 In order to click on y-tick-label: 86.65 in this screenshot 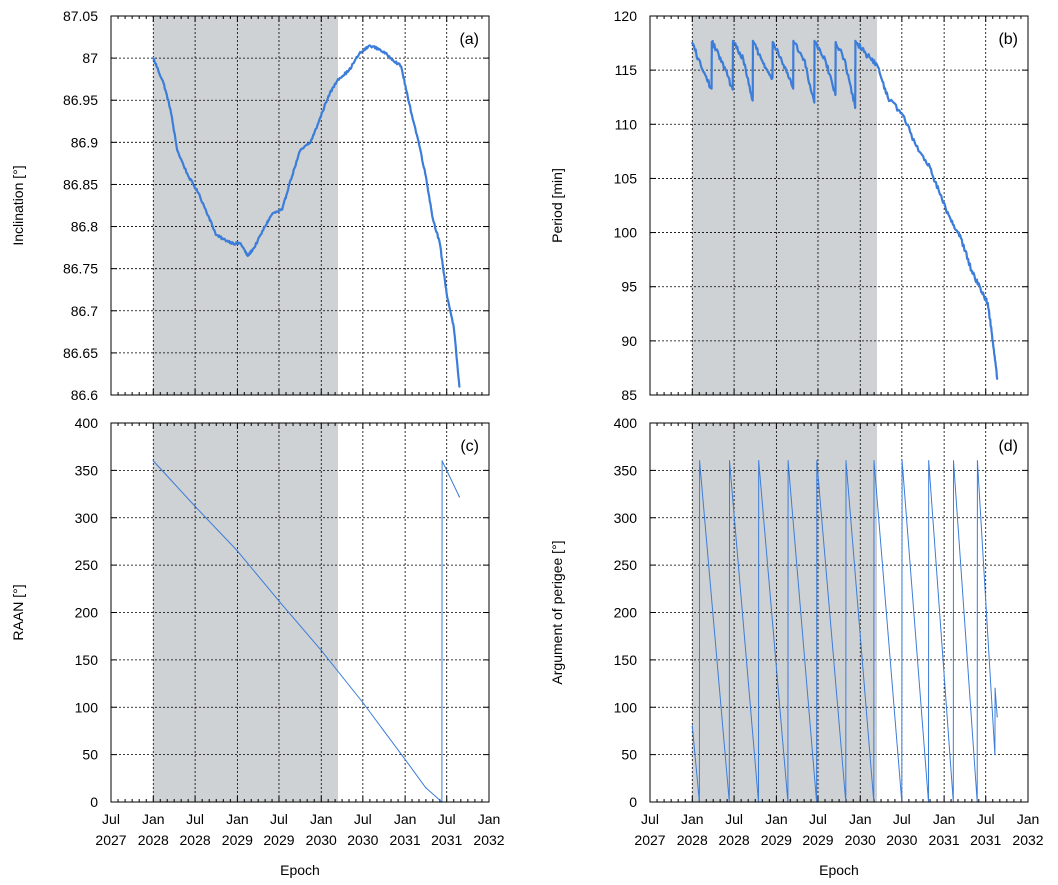, I will do `click(80, 353)`.